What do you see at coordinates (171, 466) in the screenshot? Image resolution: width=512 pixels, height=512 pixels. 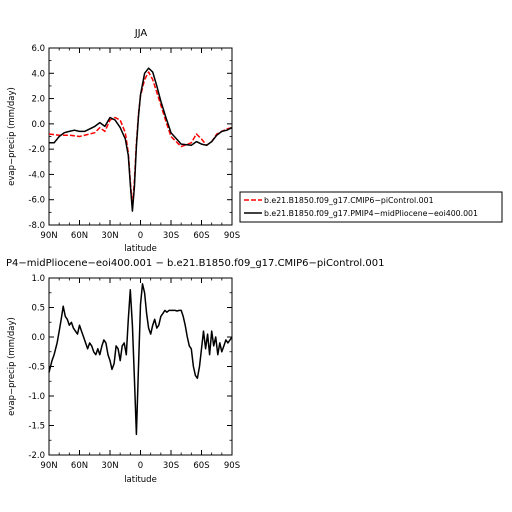 I see `panel2-xtick-label: 30S` at bounding box center [171, 466].